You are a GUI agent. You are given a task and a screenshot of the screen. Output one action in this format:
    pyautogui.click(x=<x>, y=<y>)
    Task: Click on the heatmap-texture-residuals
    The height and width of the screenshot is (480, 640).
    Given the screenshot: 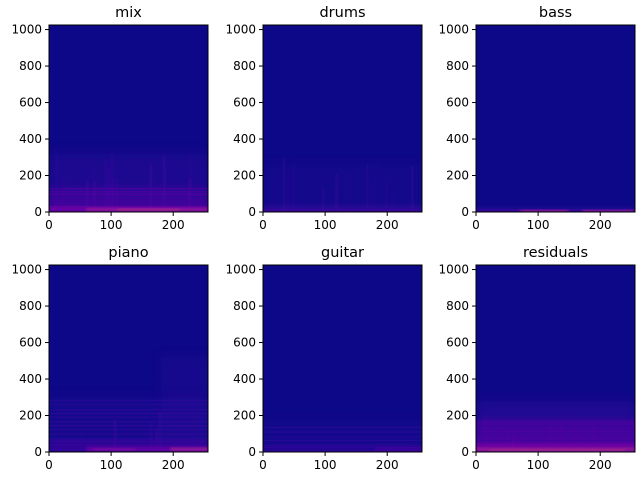 What is the action you would take?
    pyautogui.click(x=555, y=426)
    